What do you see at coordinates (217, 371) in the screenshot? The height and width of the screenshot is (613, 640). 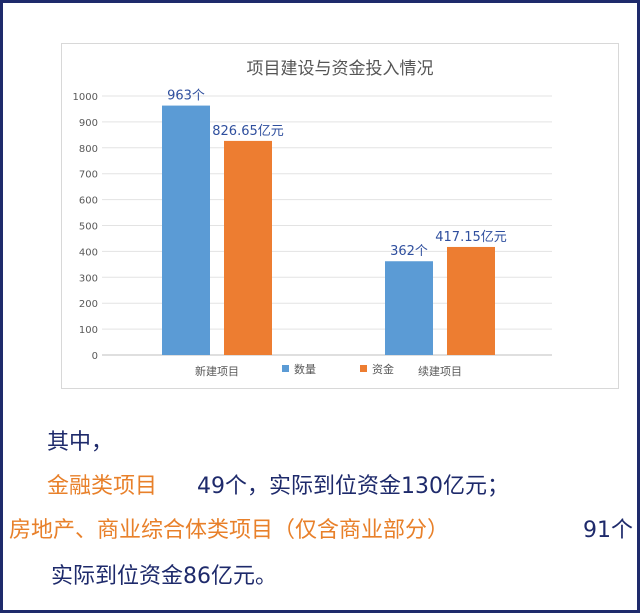 I see `x-tick-label: 新建项目` at bounding box center [217, 371].